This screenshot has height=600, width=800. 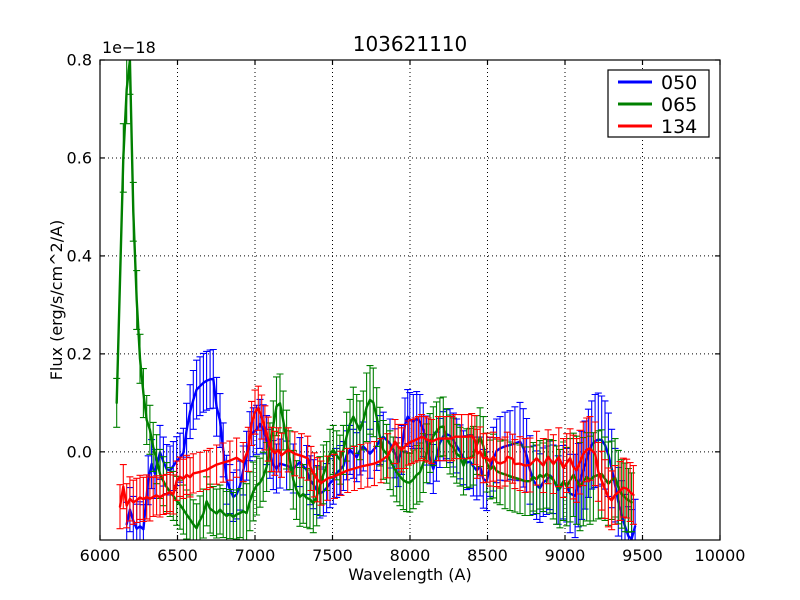 I want to click on tick-label-y-0.6: 0.6, so click(x=79, y=157).